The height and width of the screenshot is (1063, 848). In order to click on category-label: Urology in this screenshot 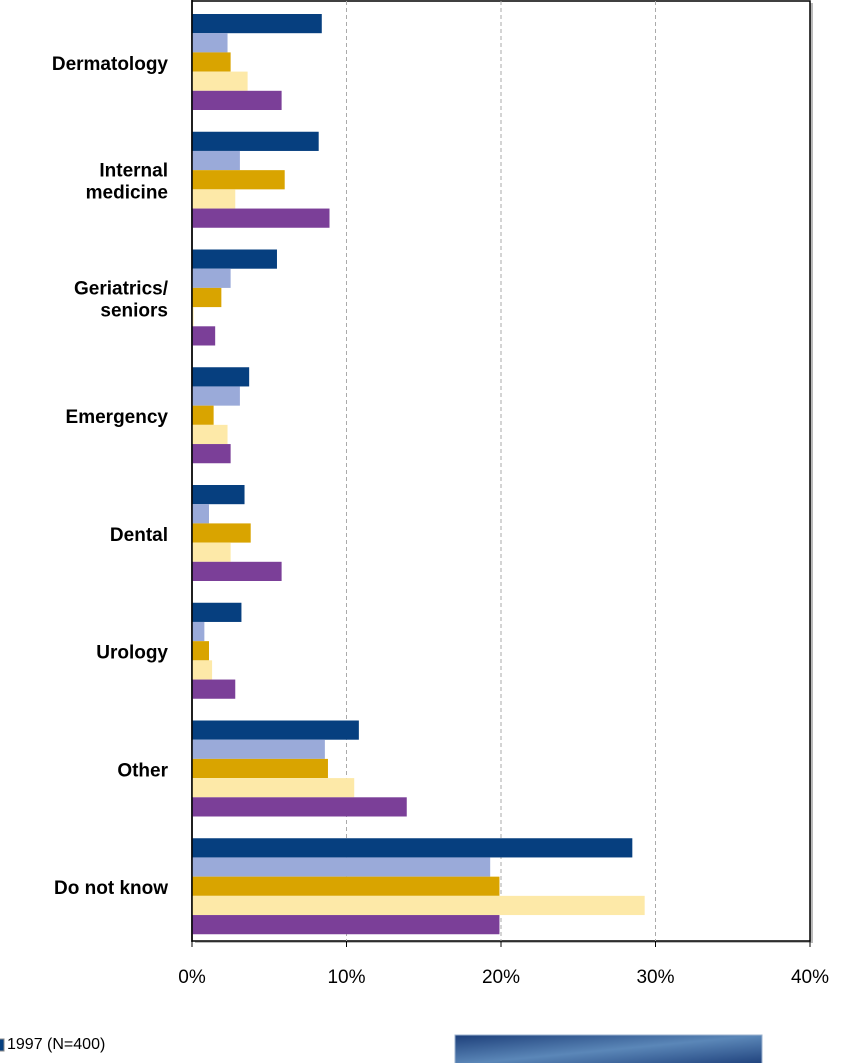, I will do `click(132, 653)`.